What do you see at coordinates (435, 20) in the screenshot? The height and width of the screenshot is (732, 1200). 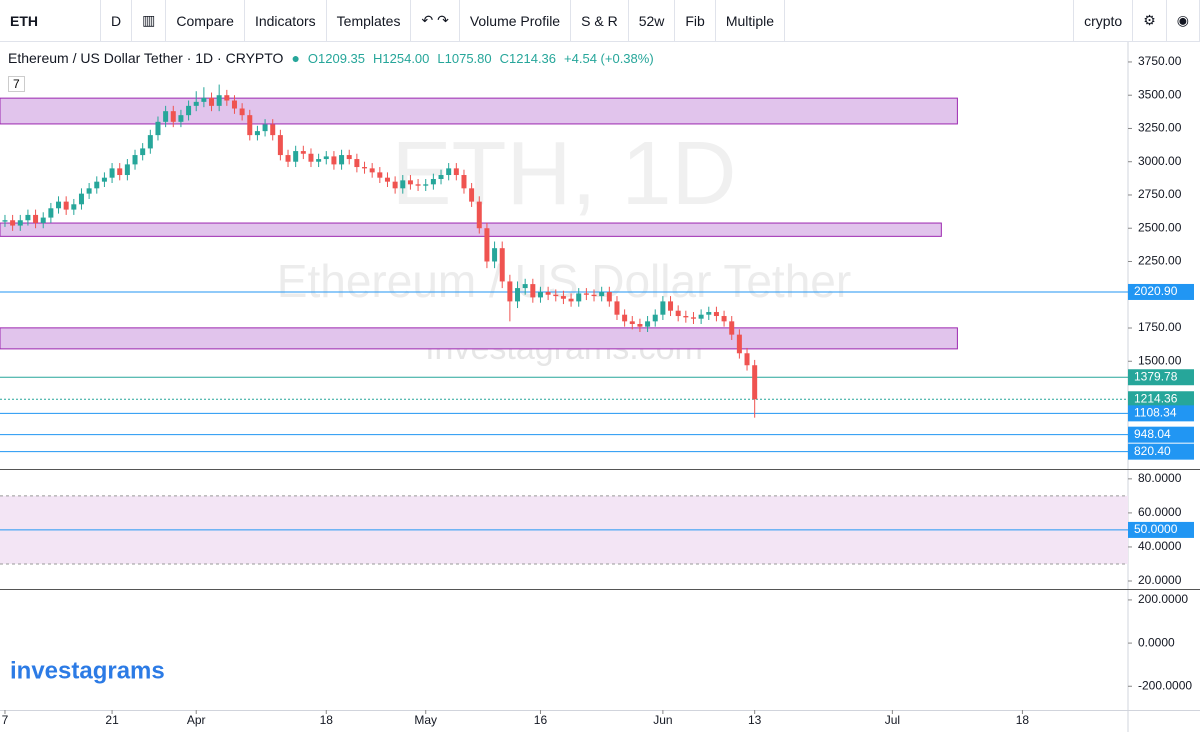 I see `undo-redo: ↶ ↷` at bounding box center [435, 20].